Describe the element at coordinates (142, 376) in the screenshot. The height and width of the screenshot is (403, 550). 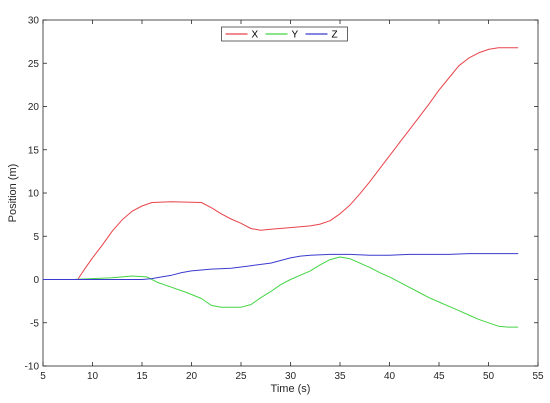
I see `x-tick-label: 15` at that location.